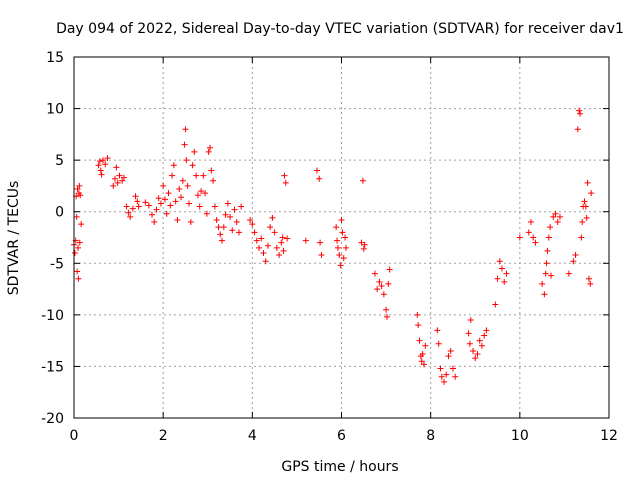  I want to click on y-tick-label: 0, so click(59, 213).